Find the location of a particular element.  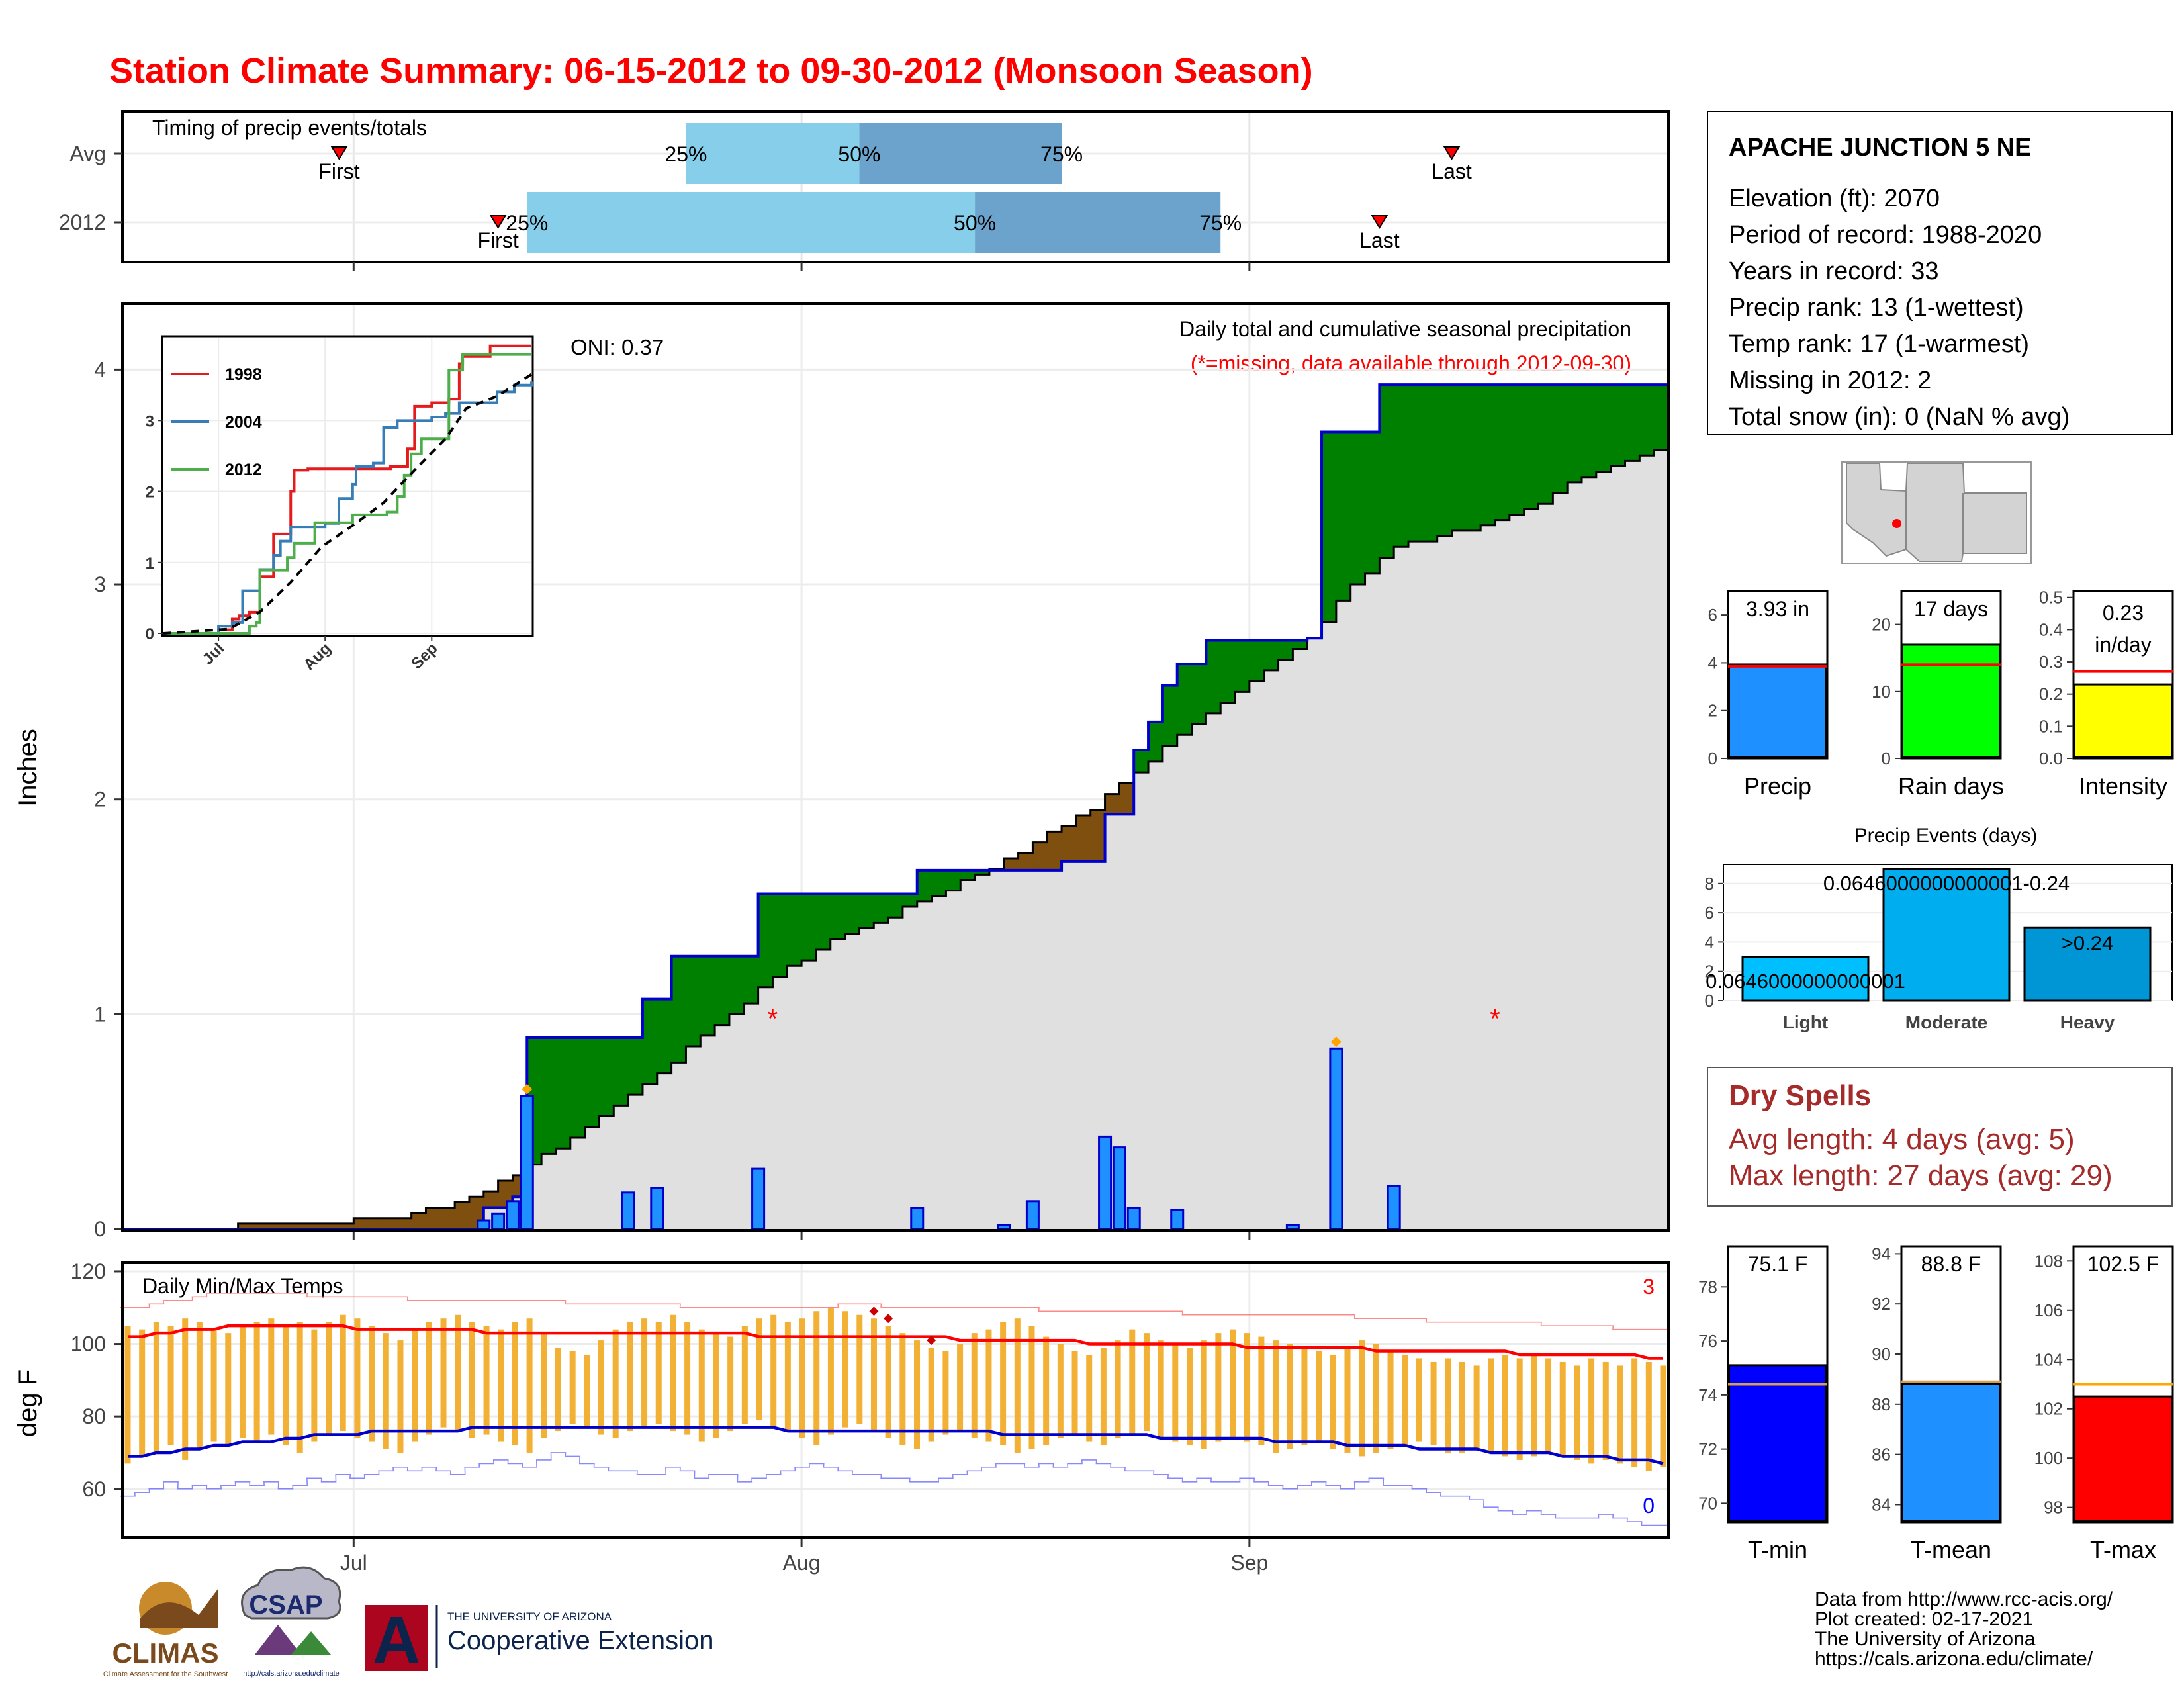

mini-x-label: Precip is located at coordinates (1777, 786).